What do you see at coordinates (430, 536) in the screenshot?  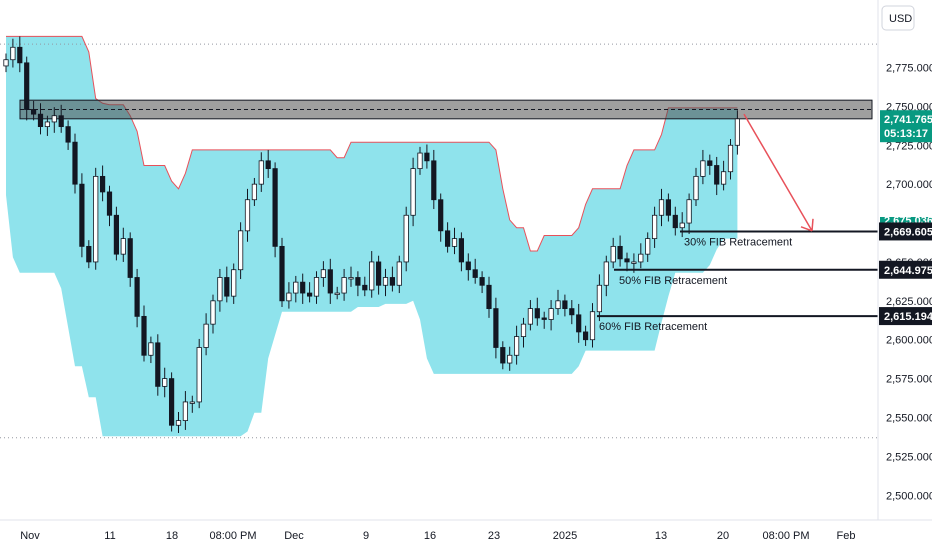 I see `x-tick-label-6: 16` at bounding box center [430, 536].